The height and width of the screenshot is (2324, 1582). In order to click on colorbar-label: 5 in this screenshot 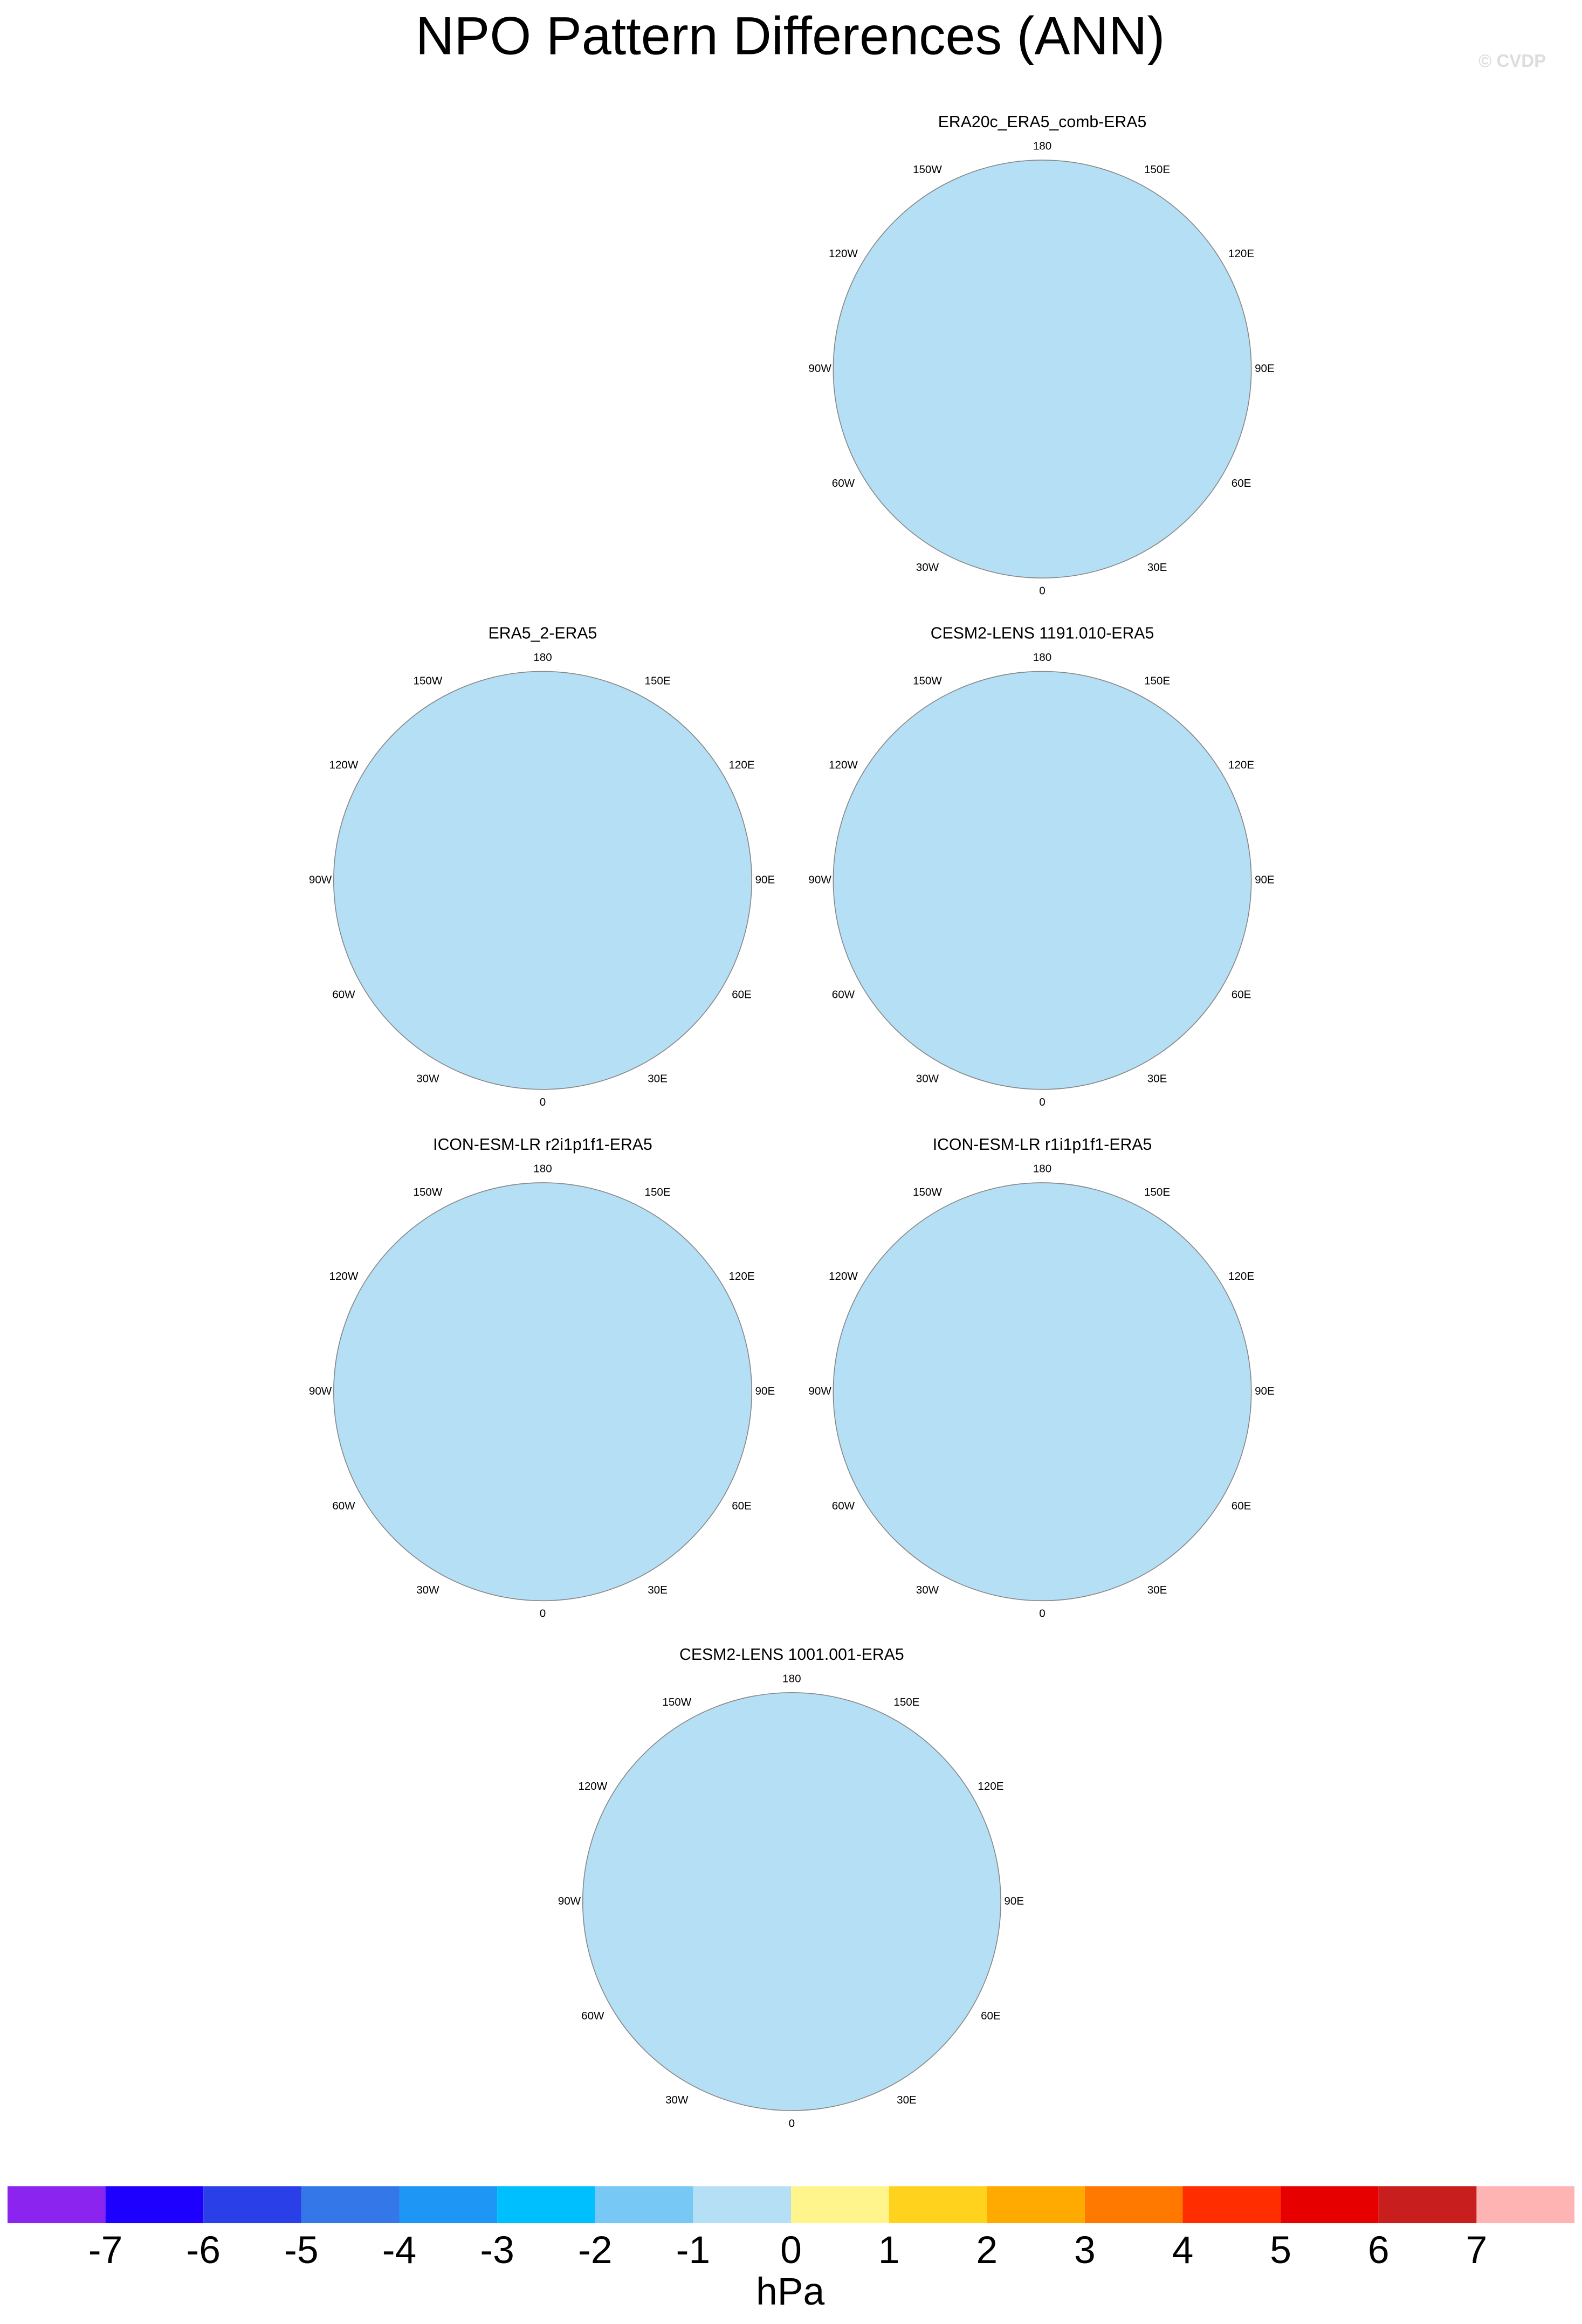, I will do `click(1280, 2250)`.